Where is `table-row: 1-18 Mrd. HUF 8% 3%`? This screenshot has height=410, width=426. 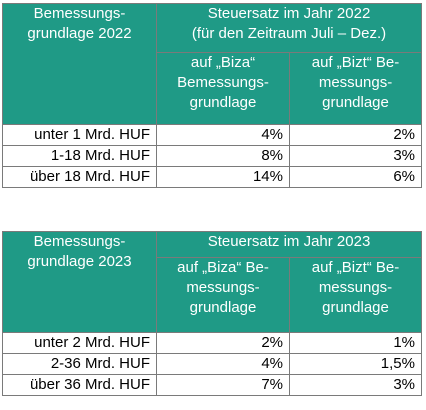 table-row: 1-18 Mrd. HUF 8% 3% is located at coordinates (212, 156).